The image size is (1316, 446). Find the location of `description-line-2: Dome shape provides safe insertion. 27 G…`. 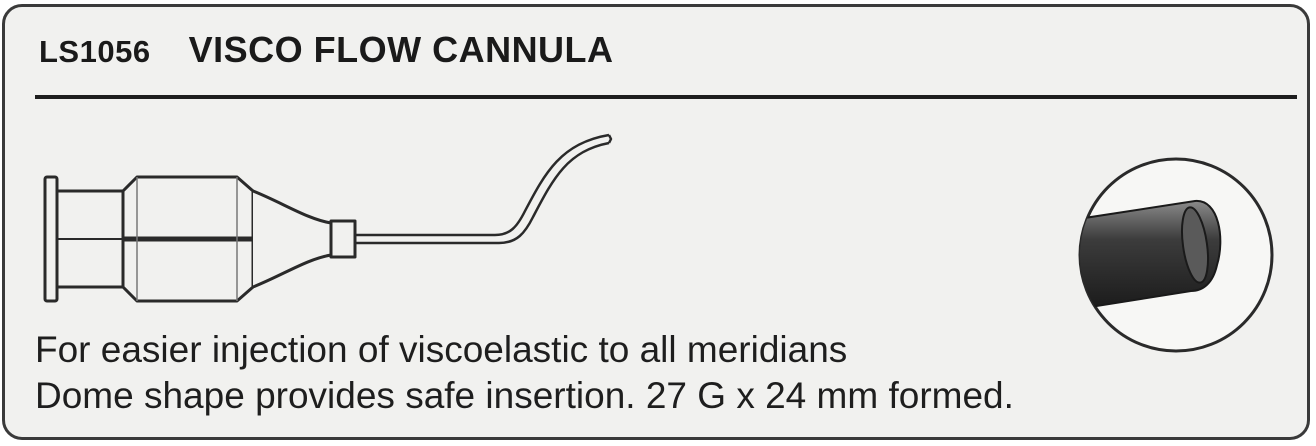

description-line-2: Dome shape provides safe insertion. 27 G… is located at coordinates (524, 395).